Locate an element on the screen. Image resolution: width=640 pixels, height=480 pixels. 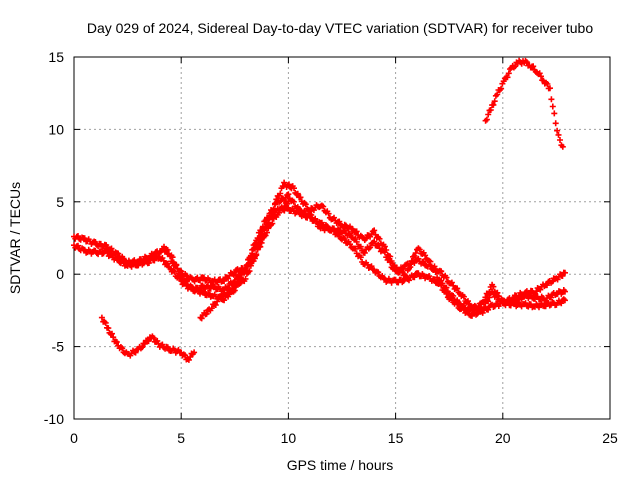
trace-main-d is located at coordinates (244, 260).